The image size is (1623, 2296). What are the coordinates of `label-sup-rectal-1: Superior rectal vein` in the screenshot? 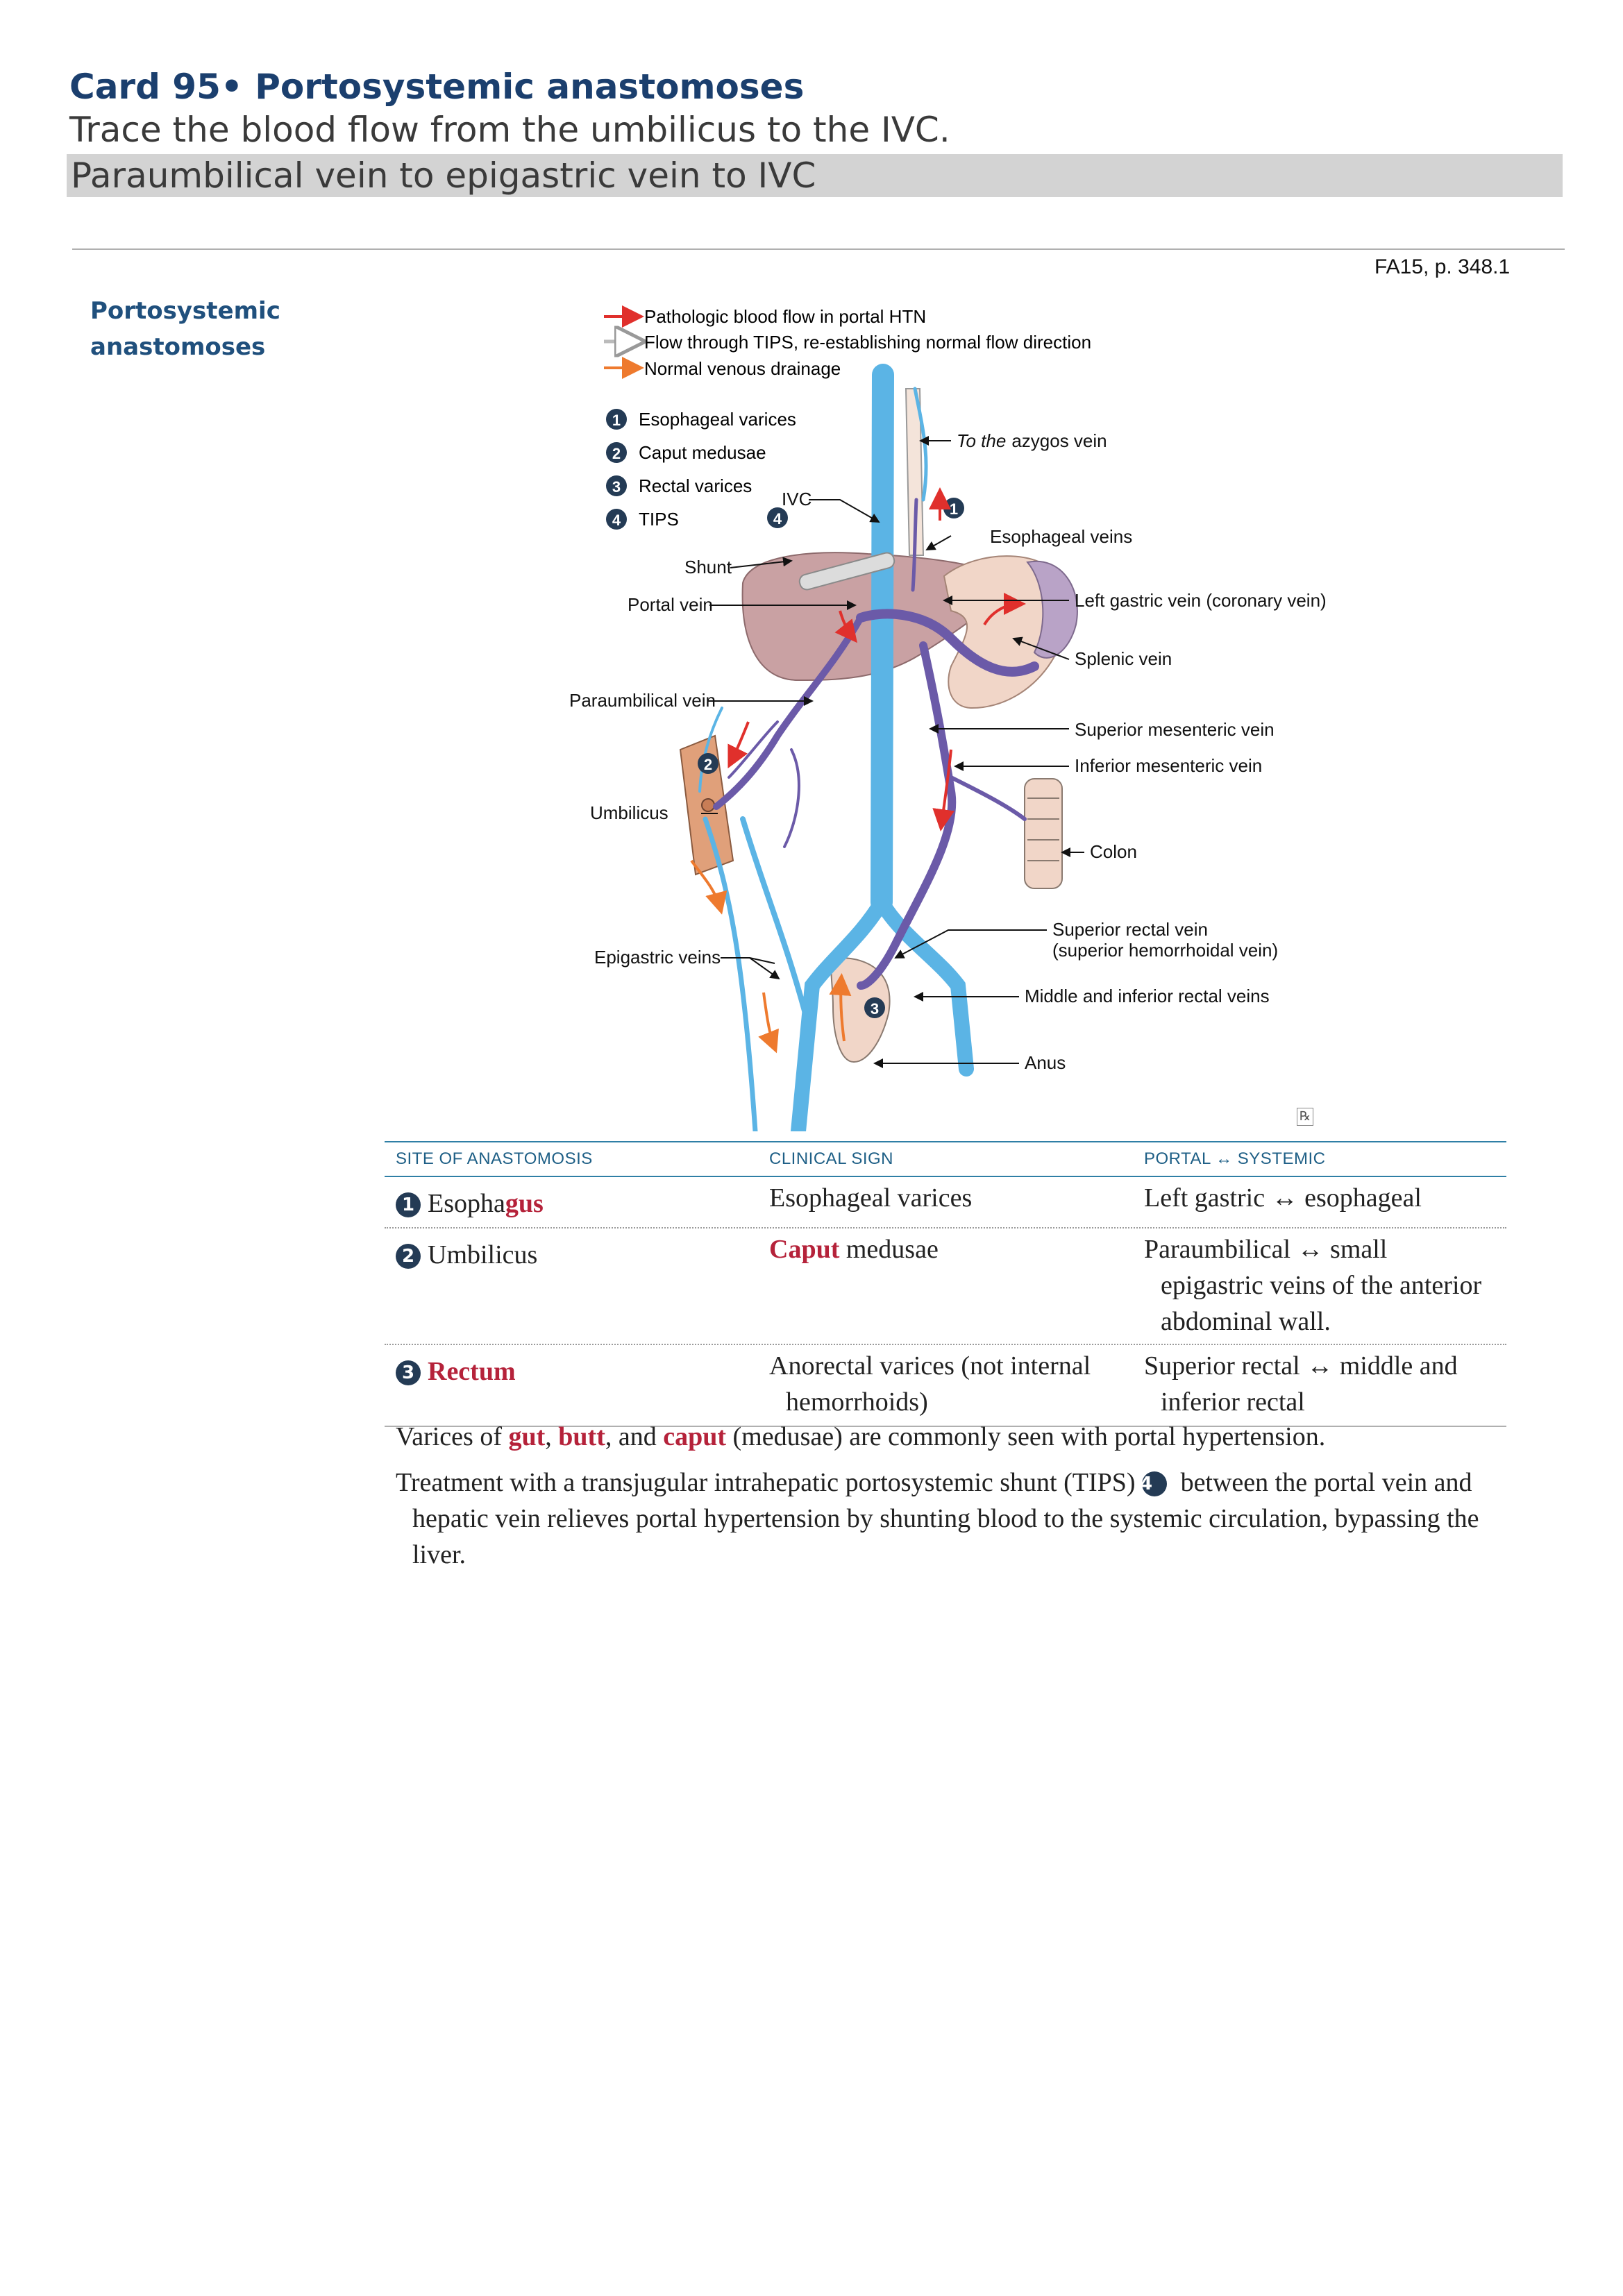 It's located at (1130, 929).